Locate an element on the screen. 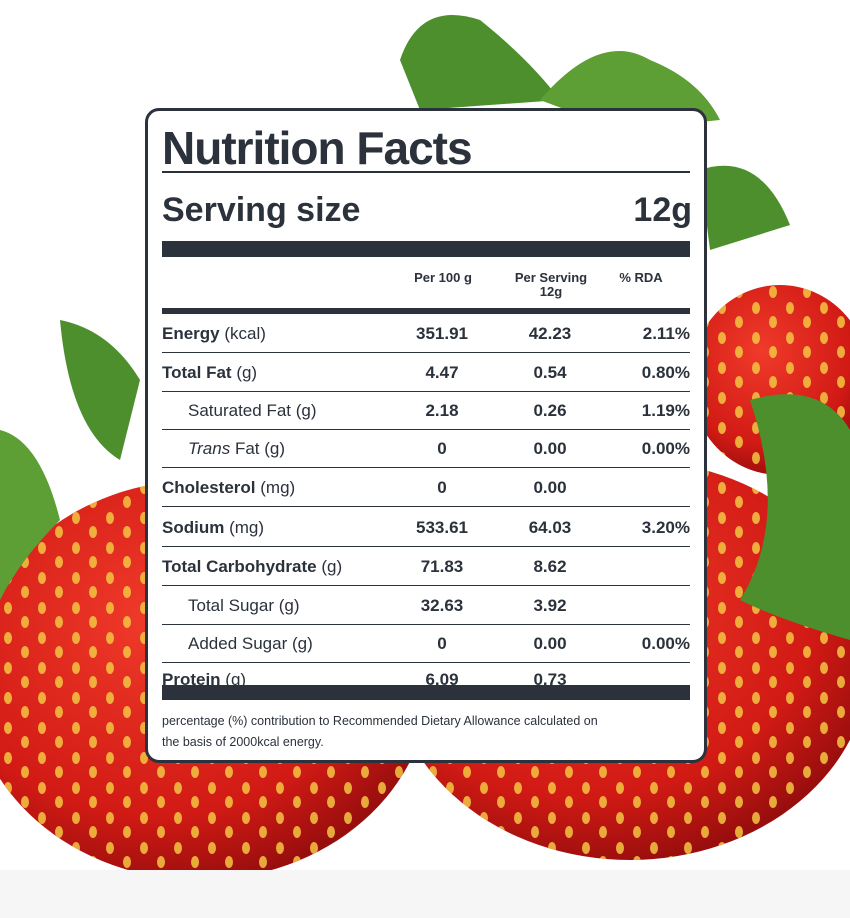  nutrient-name: Trans Fat (g) is located at coordinates (236, 449).